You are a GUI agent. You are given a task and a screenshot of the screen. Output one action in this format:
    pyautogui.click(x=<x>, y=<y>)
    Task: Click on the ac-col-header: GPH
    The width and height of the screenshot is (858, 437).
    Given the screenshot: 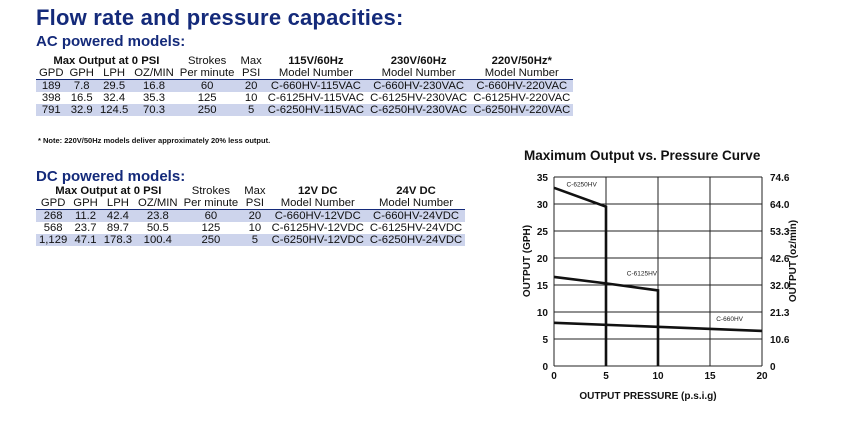 What is the action you would take?
    pyautogui.click(x=81, y=72)
    